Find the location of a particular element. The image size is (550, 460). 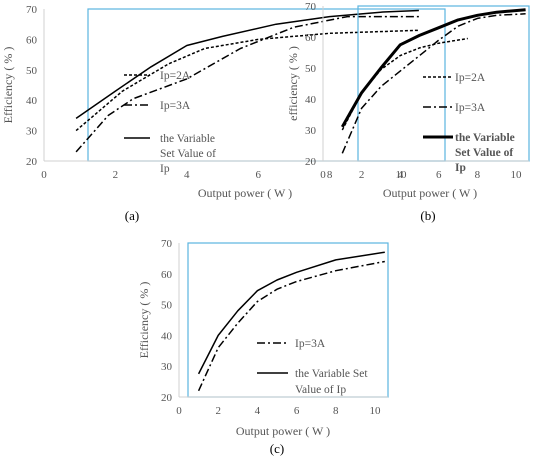

legend-label: Value of Ip is located at coordinates (320, 390).